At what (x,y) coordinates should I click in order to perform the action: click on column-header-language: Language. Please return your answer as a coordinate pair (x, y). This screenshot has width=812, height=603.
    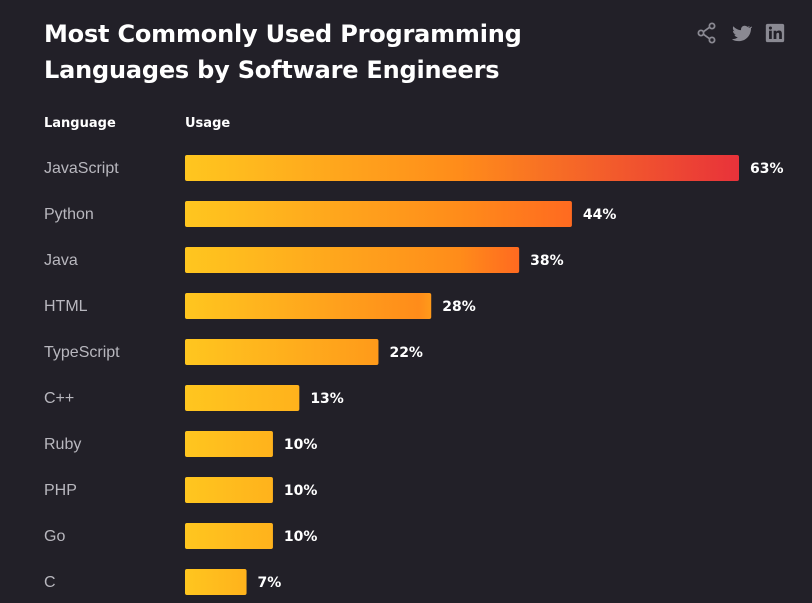
    Looking at the image, I should click on (80, 123).